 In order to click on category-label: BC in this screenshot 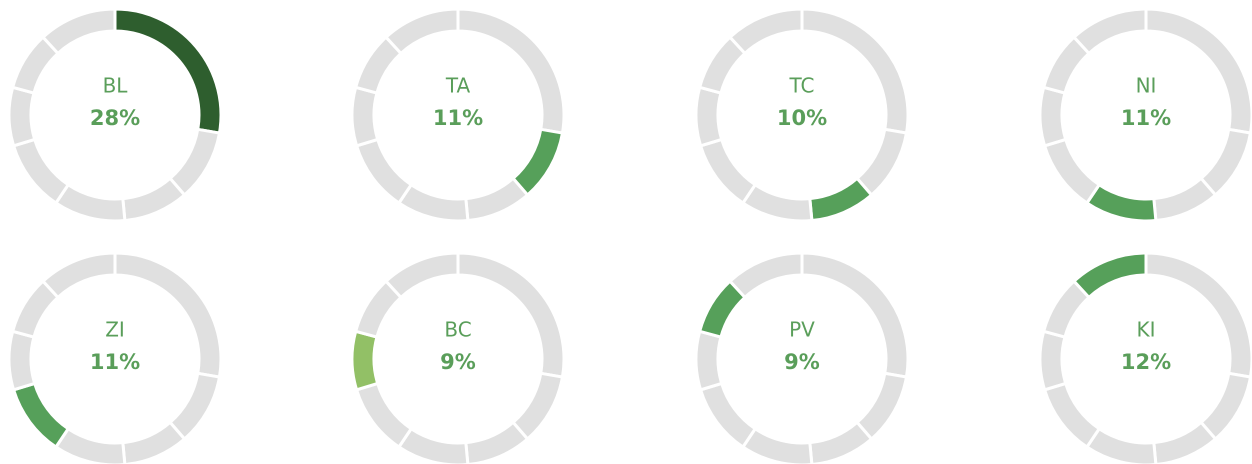, I will do `click(457, 330)`.